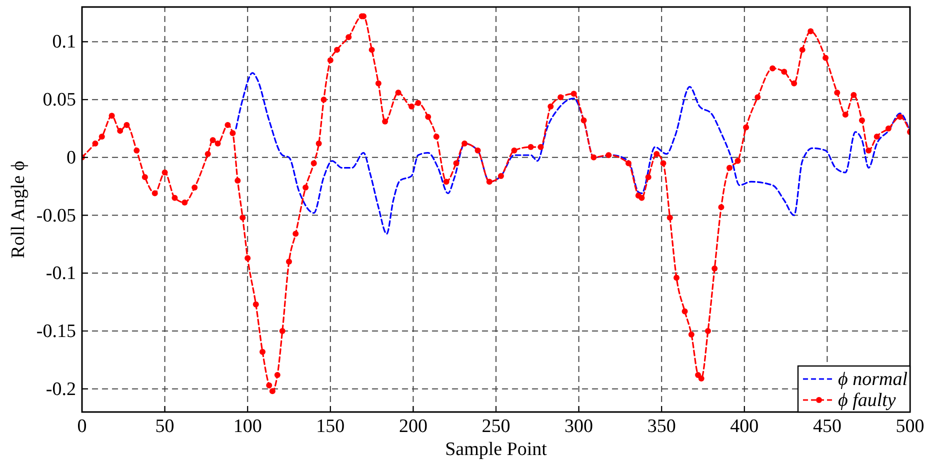 The width and height of the screenshot is (928, 463). Describe the element at coordinates (64, 42) in the screenshot. I see `y-tick-label: 0.1` at that location.